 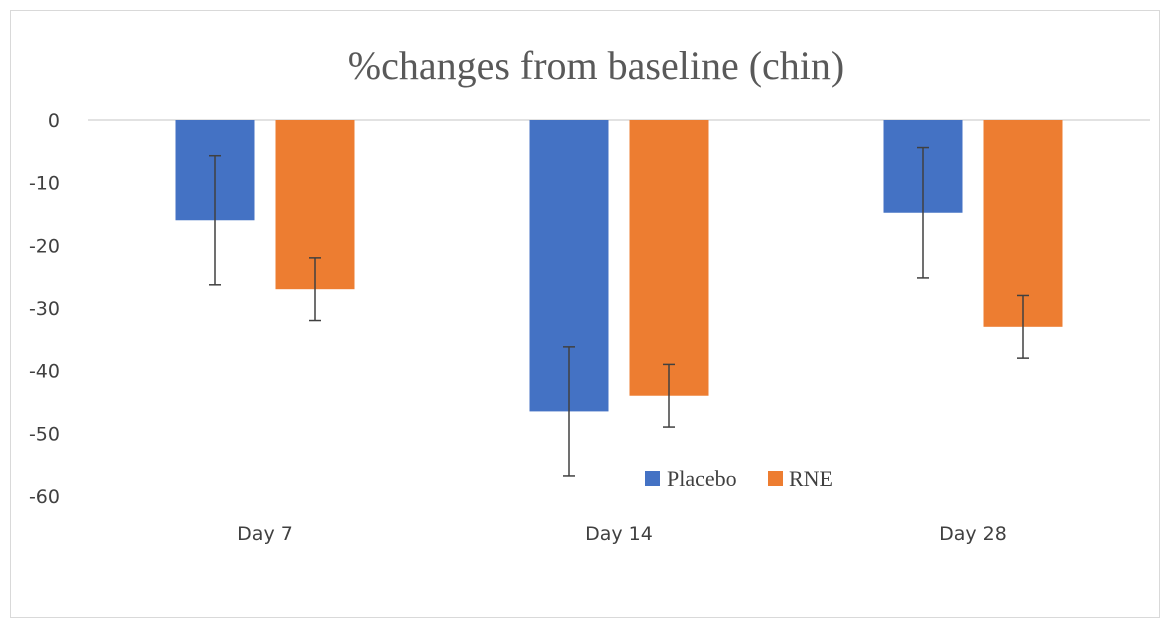 I want to click on legend-swatch-rne, so click(x=775, y=478).